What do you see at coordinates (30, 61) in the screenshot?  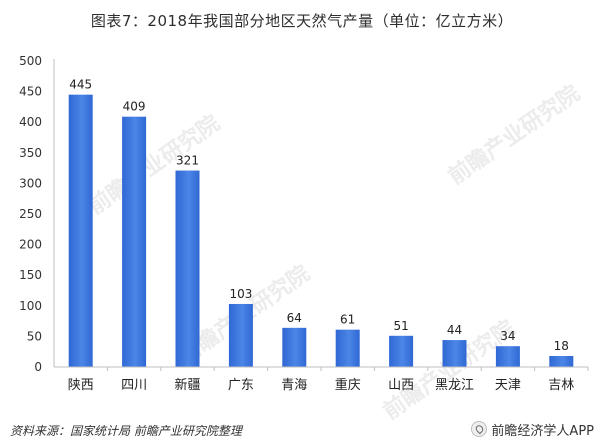 I see `y-tick-label: 500` at bounding box center [30, 61].